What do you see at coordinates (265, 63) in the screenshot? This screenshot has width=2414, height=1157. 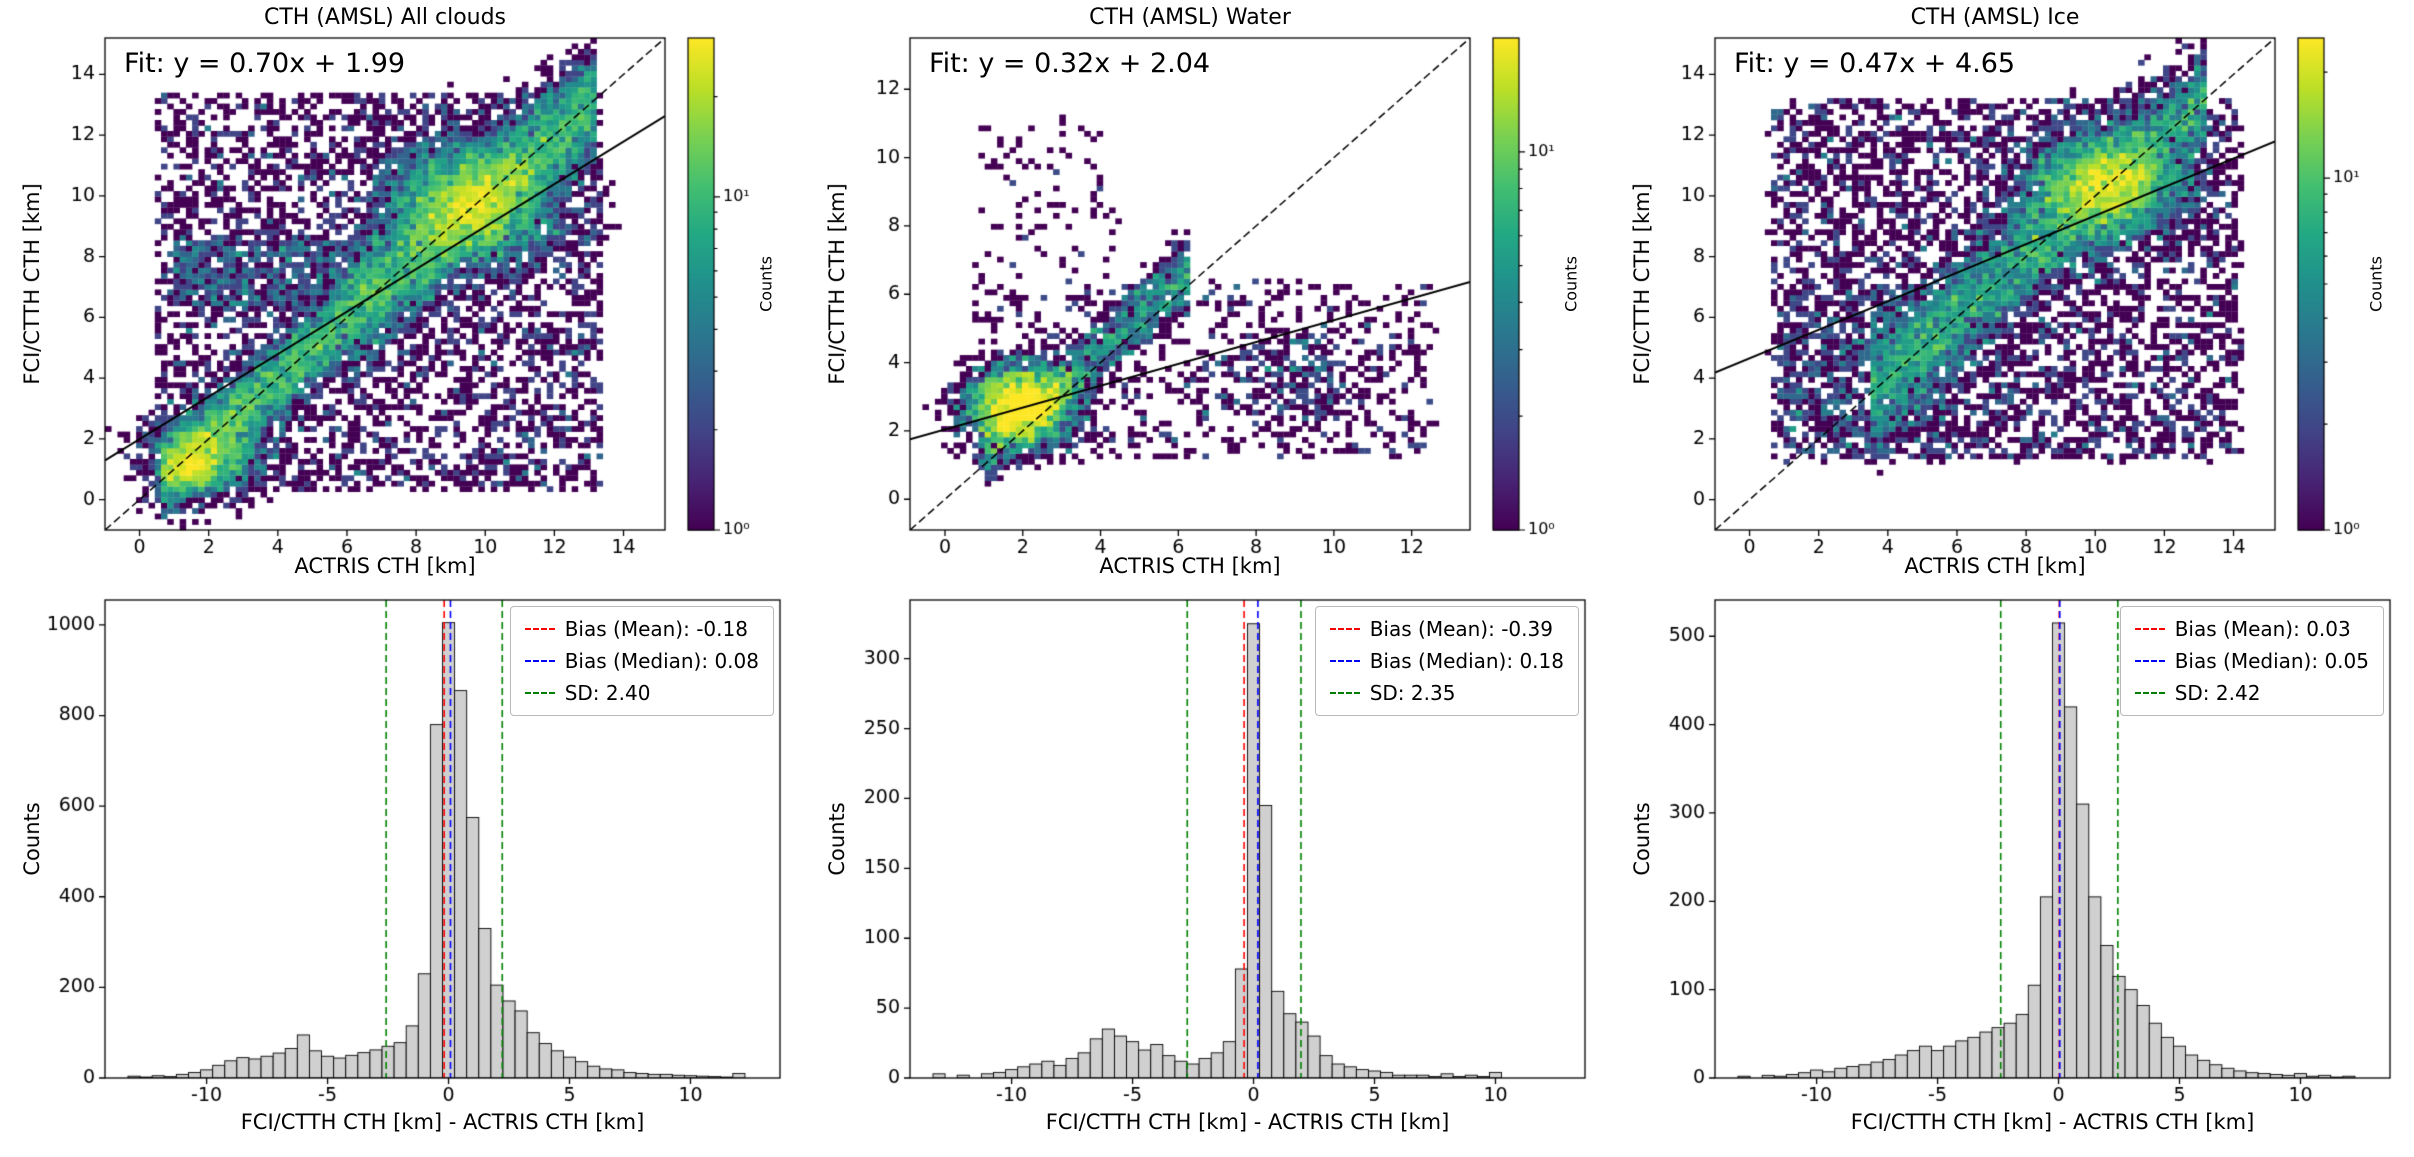 I see `fit-equation-label: Fit: y = 0.70x + 1.99` at bounding box center [265, 63].